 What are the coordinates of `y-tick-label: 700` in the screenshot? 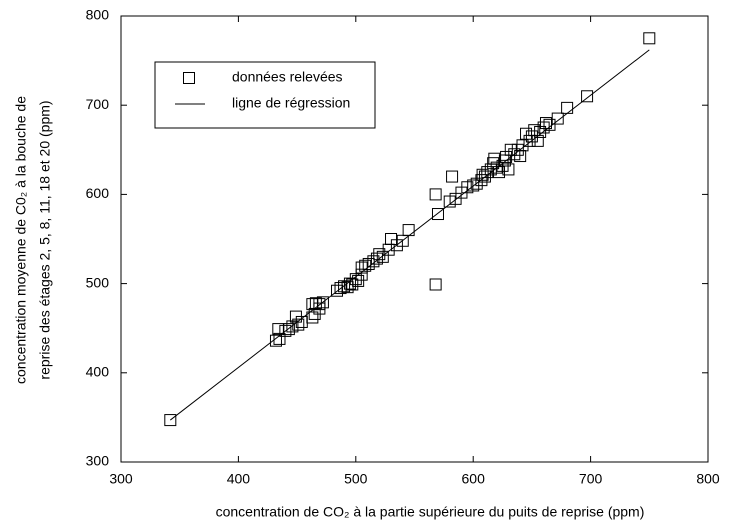 It's located at (98, 104).